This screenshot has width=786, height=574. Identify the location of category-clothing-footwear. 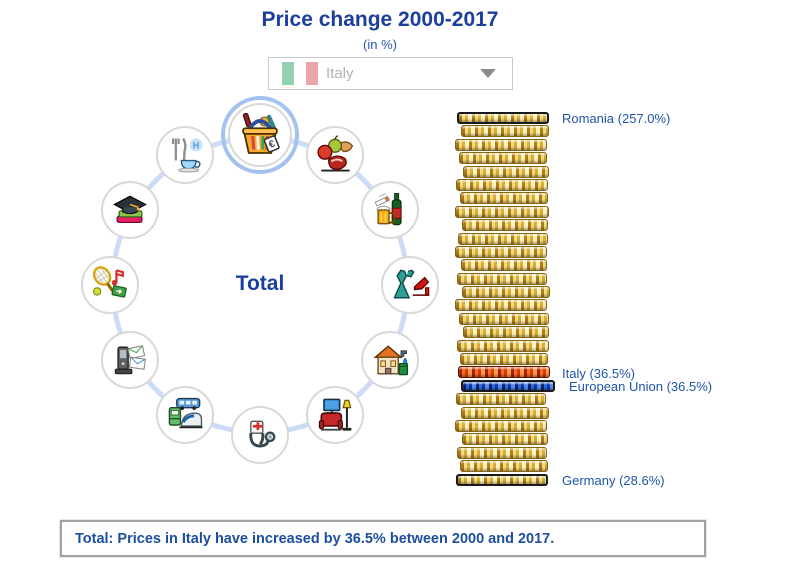
(410, 285).